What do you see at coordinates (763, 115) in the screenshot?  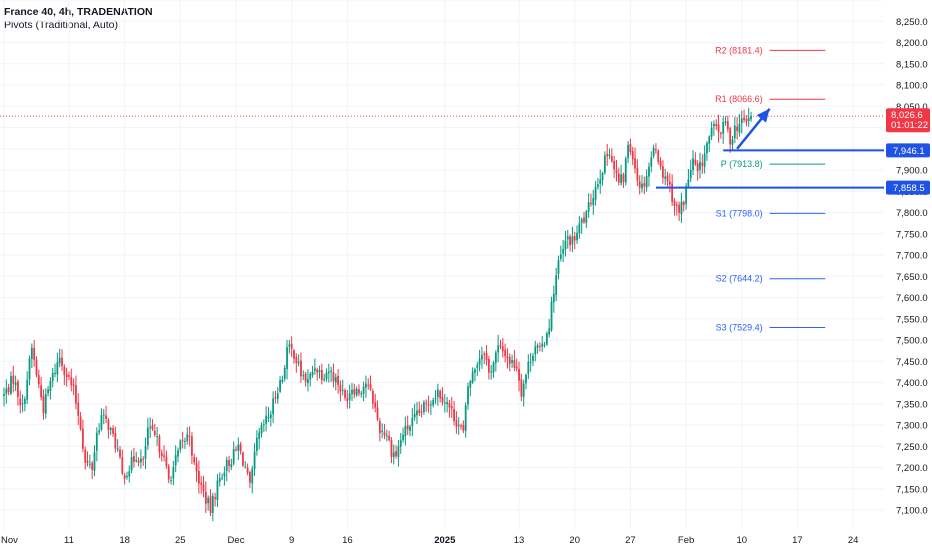 I see `trend-arrow-head` at bounding box center [763, 115].